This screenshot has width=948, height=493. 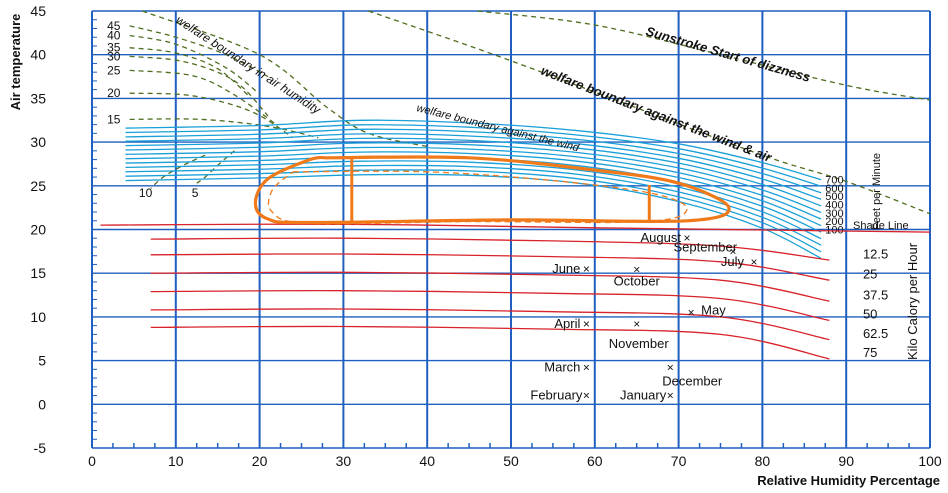 I want to click on y-tick-label: 40, so click(x=38, y=55).